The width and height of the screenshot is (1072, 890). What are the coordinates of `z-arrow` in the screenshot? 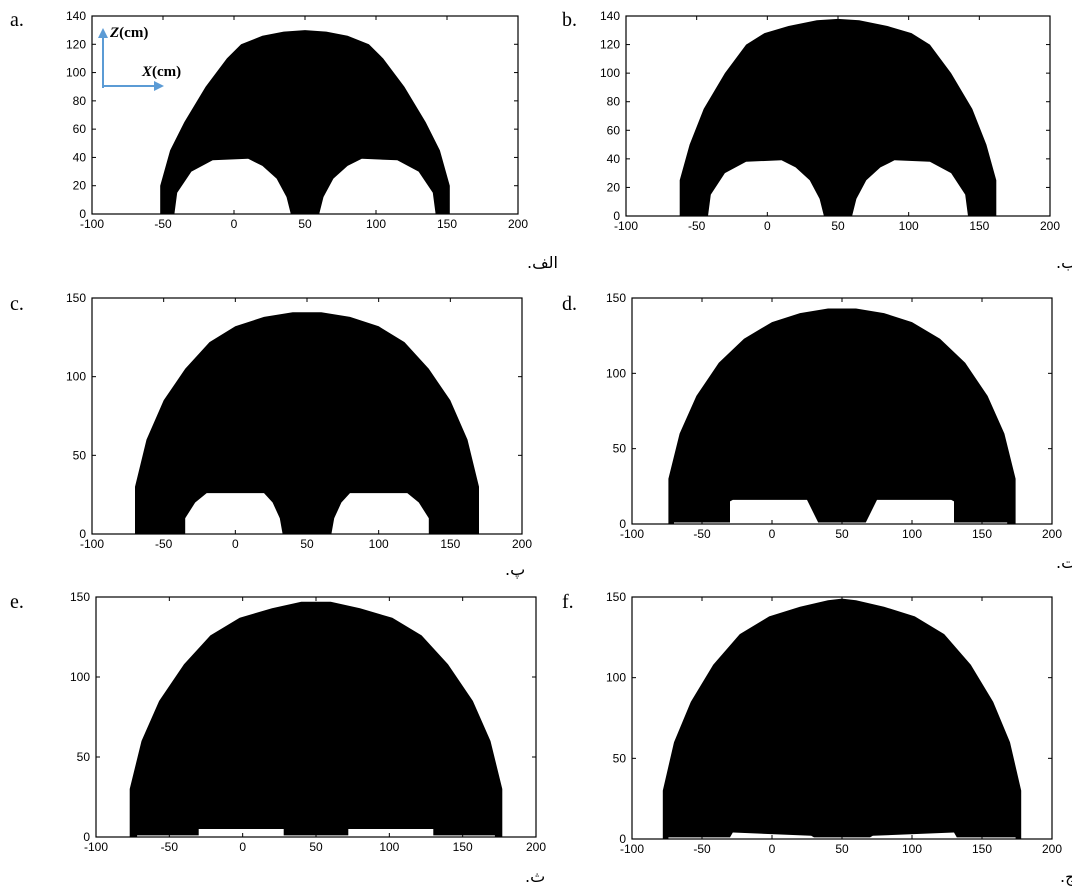 It's located at (103, 58).